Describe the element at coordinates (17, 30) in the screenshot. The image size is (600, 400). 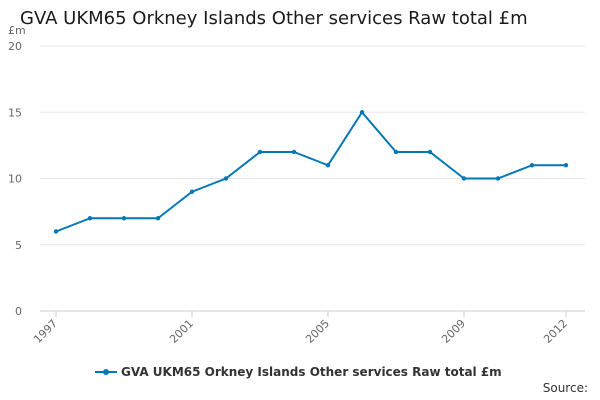
I see `y-axis-label: £m` at that location.